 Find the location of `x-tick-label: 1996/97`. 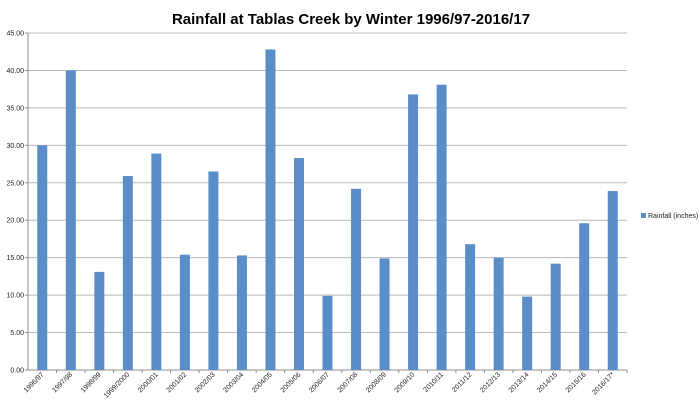

x-tick-label: 1996/97 is located at coordinates (34, 382).